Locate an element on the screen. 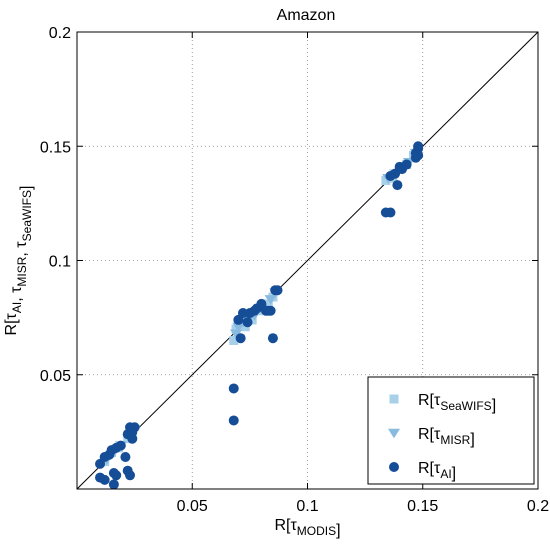  x-tick-label-1: 0.1 is located at coordinates (307, 506).